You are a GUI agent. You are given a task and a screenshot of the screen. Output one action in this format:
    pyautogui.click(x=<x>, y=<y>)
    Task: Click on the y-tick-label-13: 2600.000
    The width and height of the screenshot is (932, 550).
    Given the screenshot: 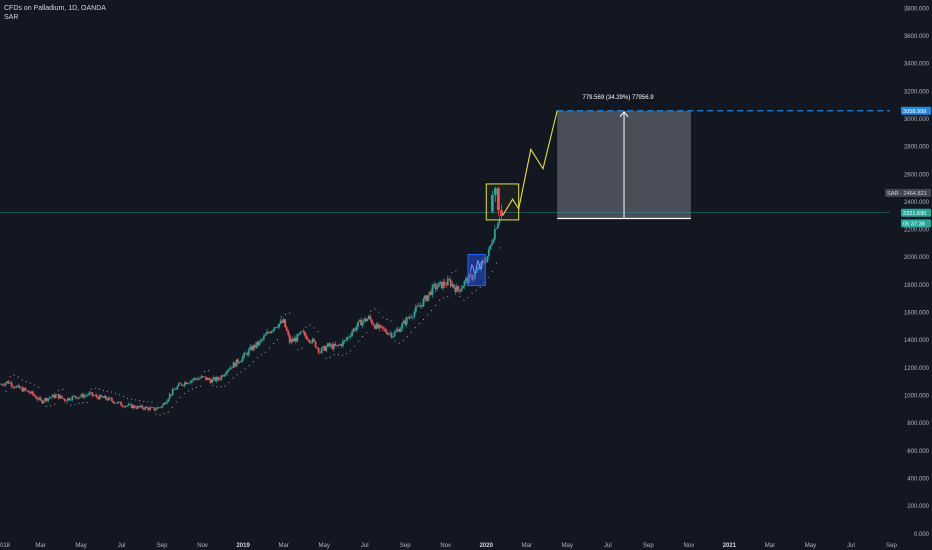 What is the action you would take?
    pyautogui.click(x=917, y=175)
    